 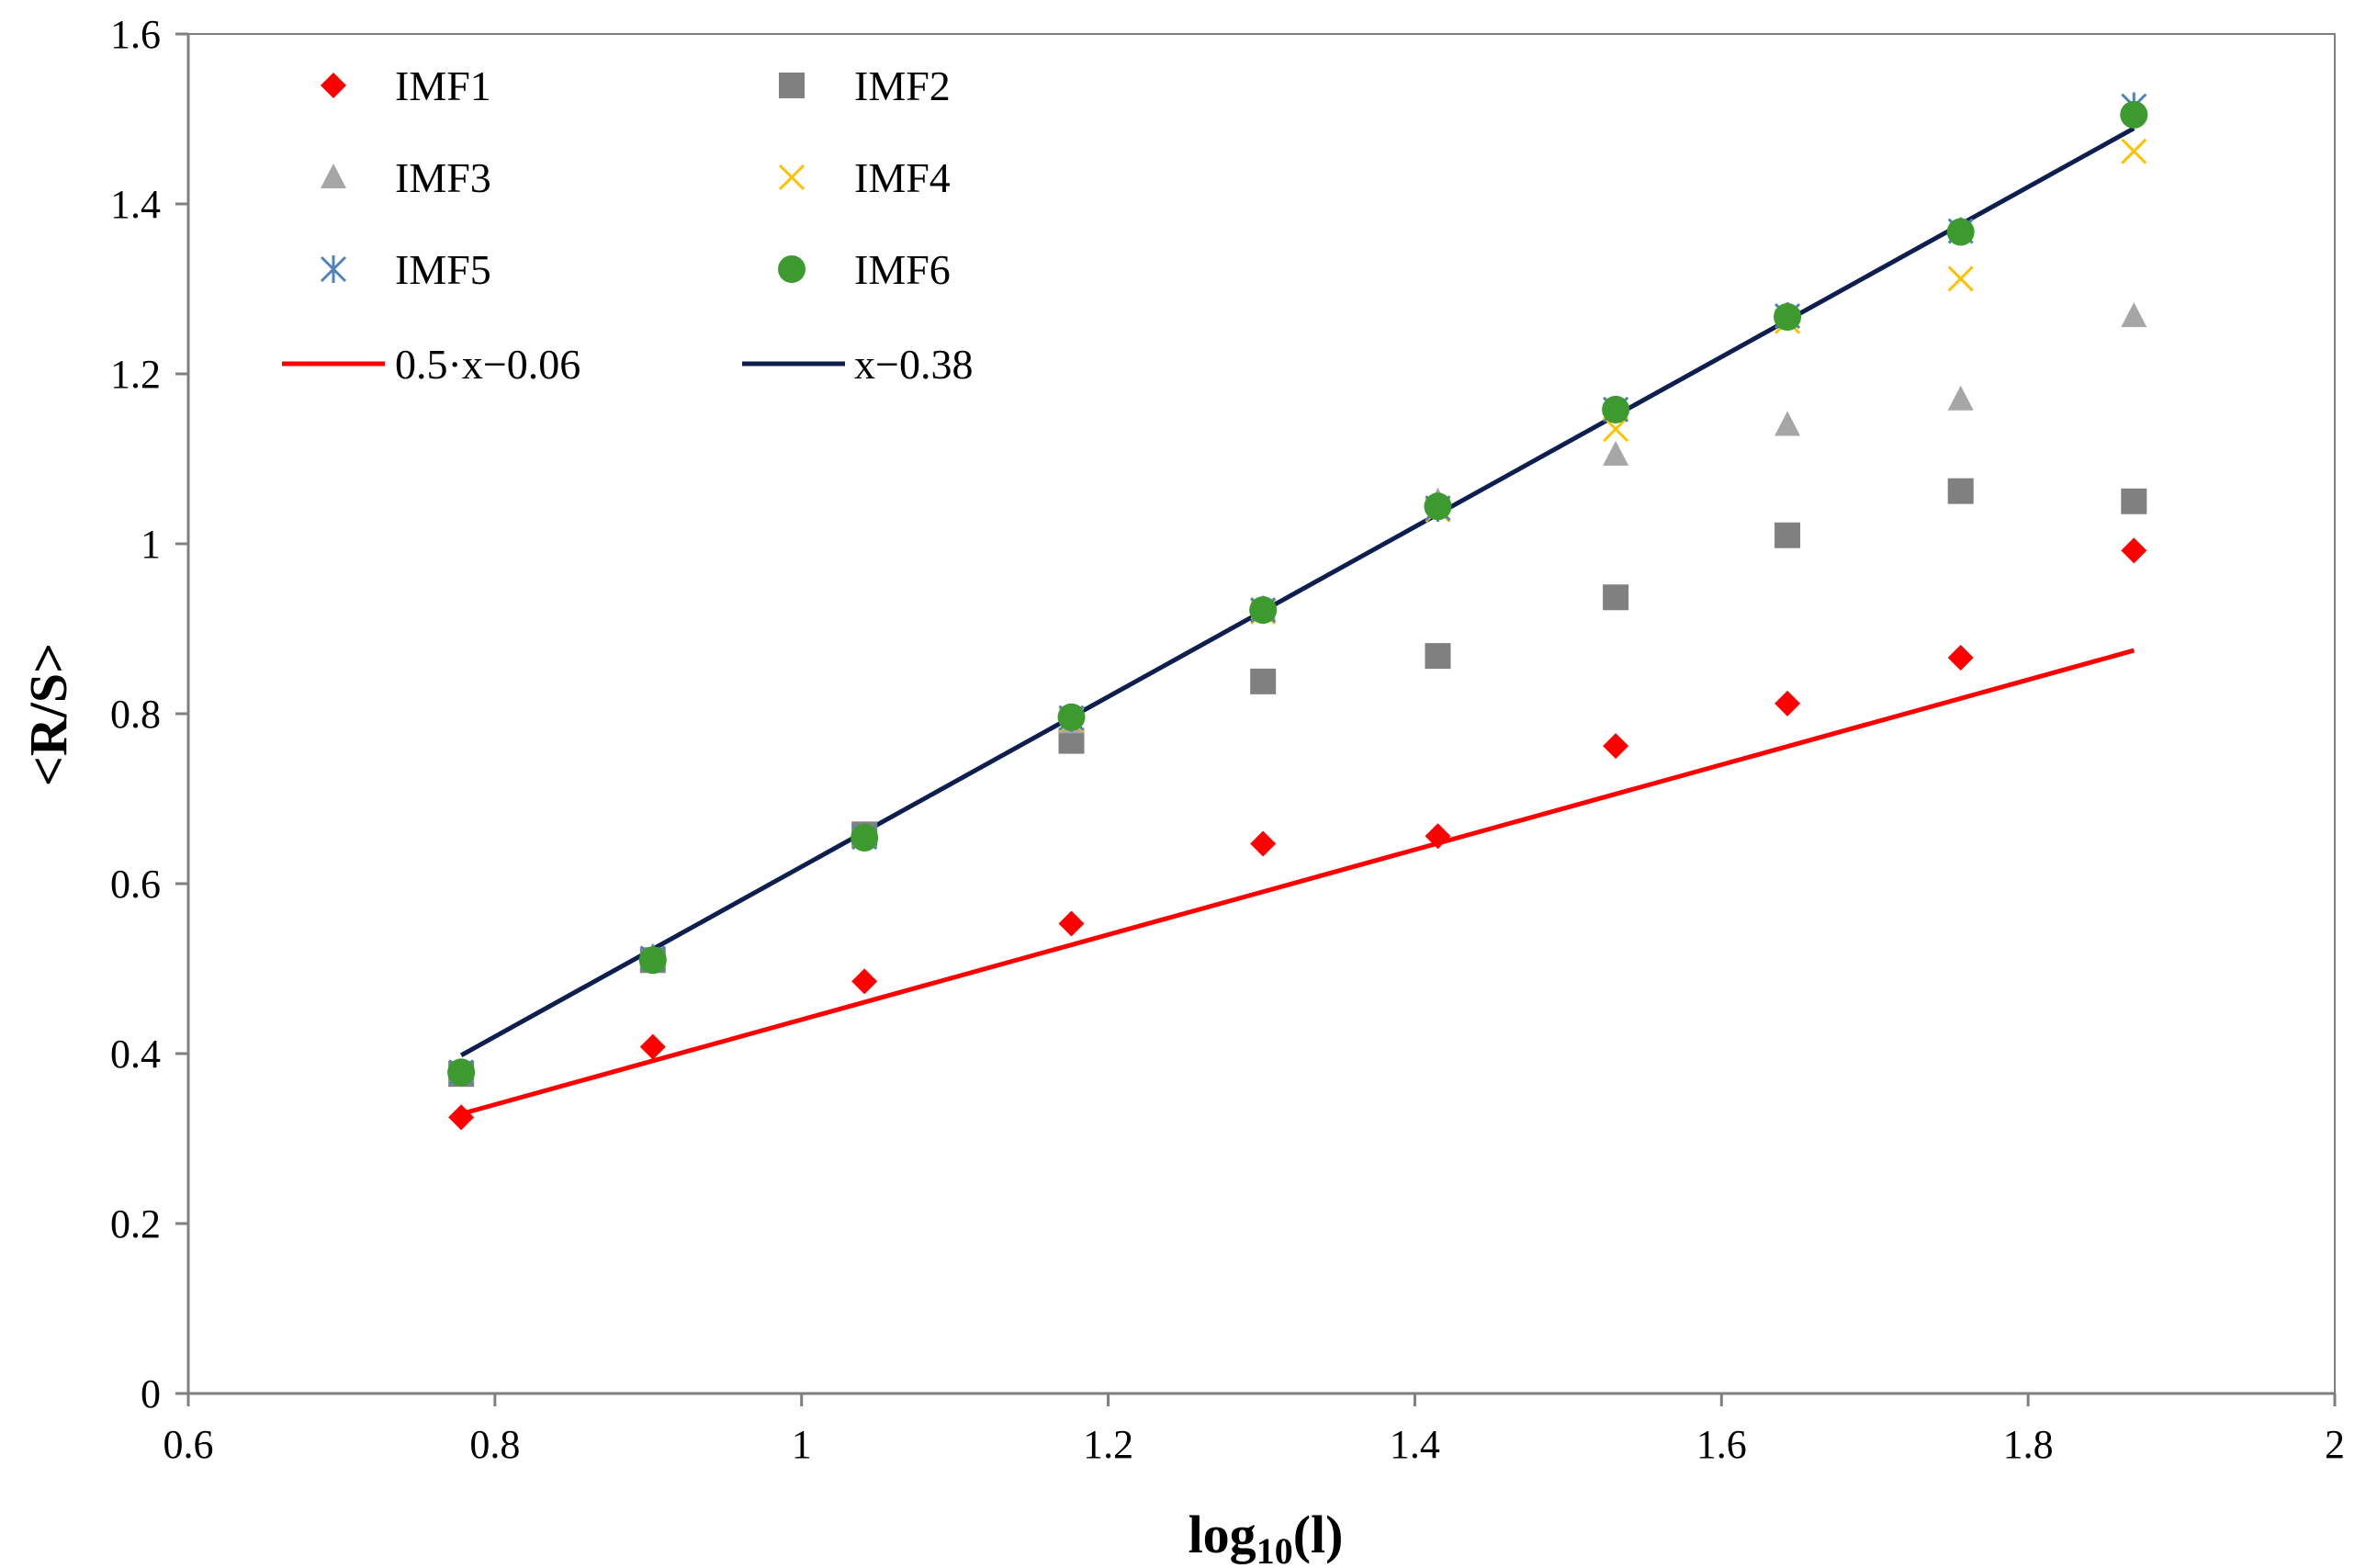 I want to click on legend-label: IMF6, so click(x=902, y=269).